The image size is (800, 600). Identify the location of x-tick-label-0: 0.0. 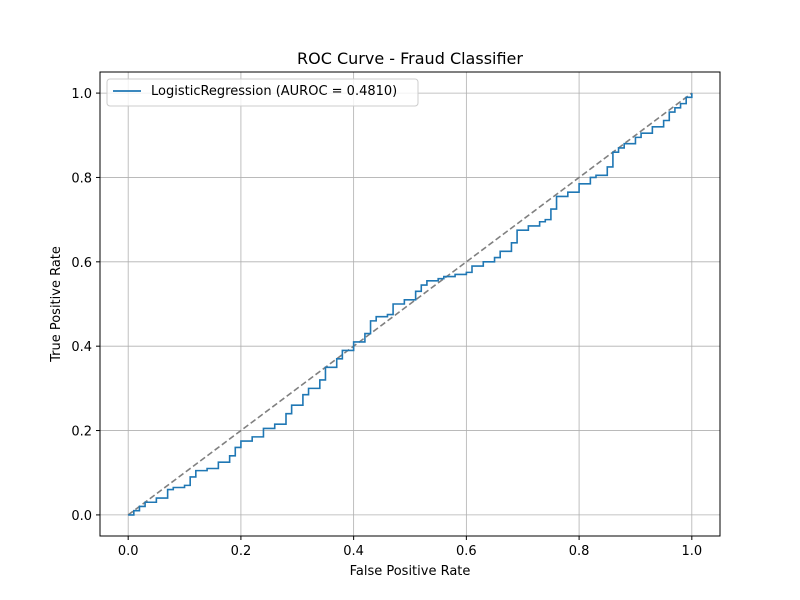
(128, 551).